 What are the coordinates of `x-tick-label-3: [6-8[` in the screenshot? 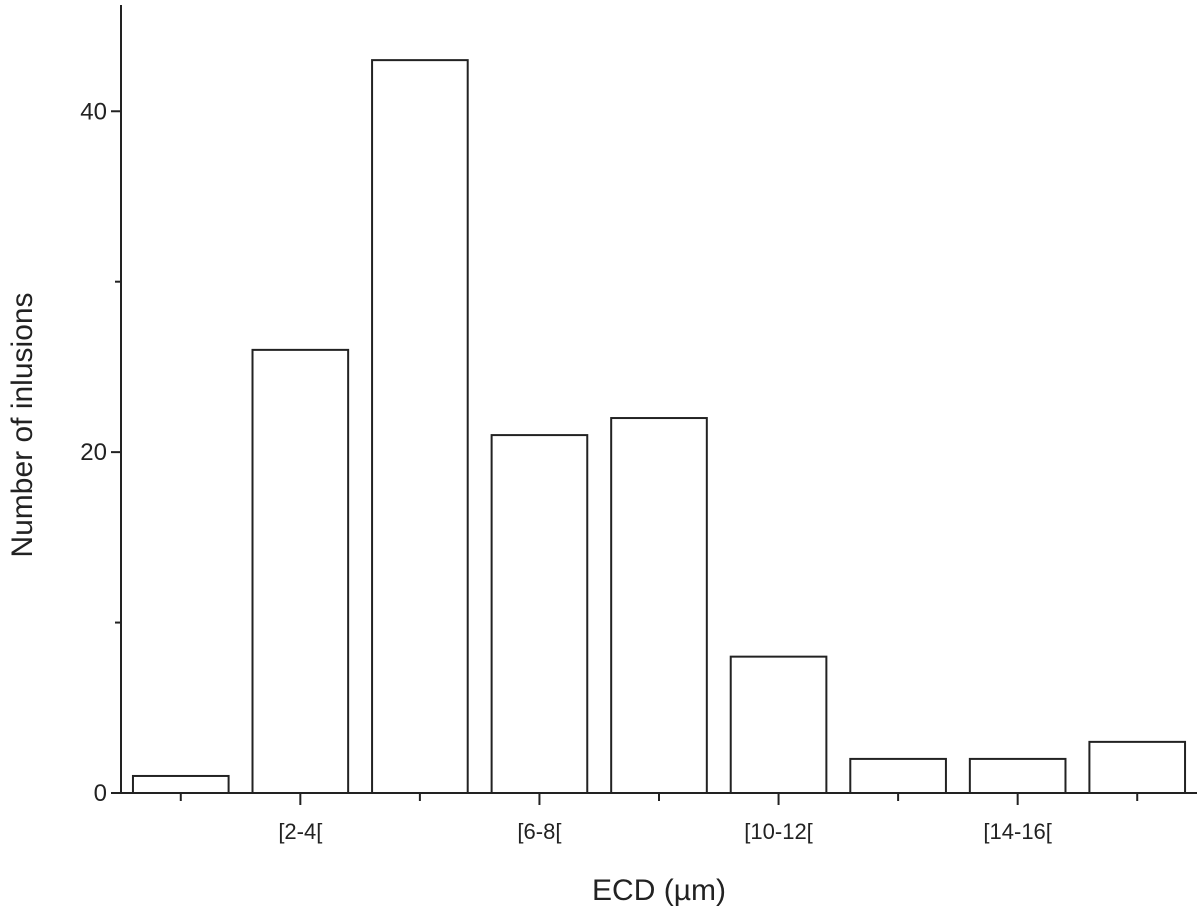 It's located at (539, 831).